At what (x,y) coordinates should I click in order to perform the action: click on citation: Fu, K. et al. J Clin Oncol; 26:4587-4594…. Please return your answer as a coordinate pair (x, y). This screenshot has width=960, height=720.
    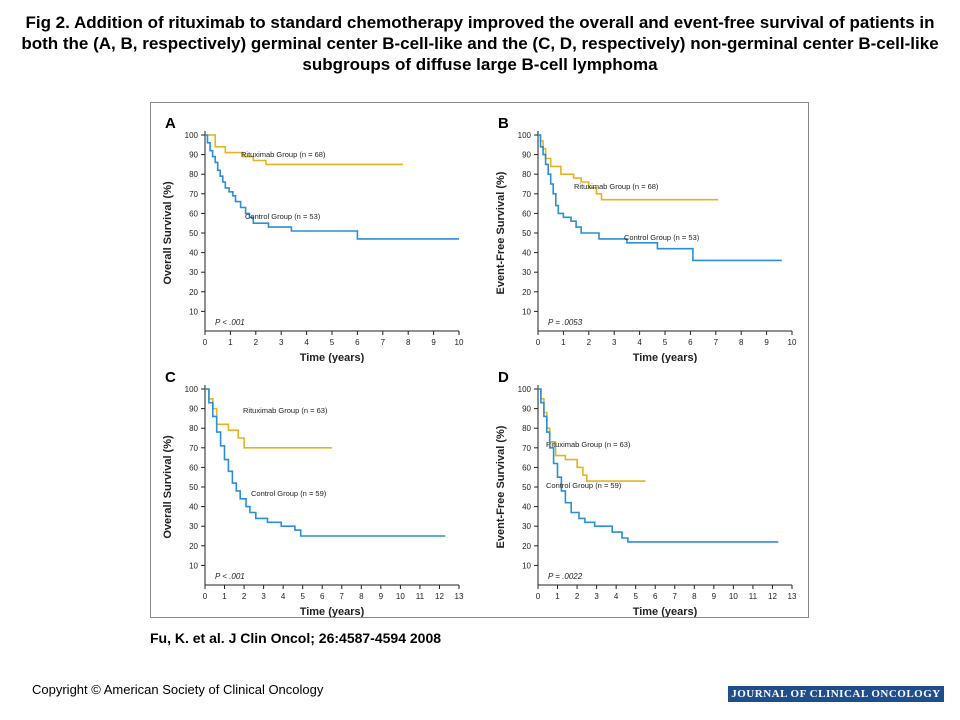
    Looking at the image, I should click on (296, 638).